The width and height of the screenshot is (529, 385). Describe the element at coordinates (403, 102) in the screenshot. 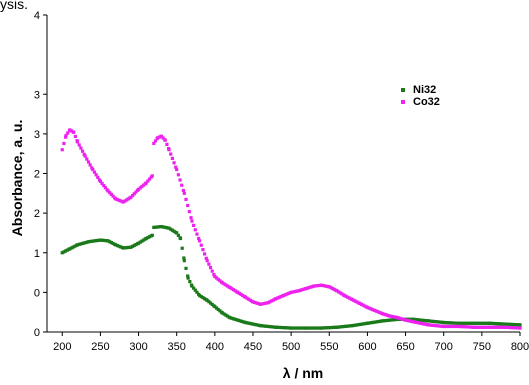

I see `legend-marker` at that location.